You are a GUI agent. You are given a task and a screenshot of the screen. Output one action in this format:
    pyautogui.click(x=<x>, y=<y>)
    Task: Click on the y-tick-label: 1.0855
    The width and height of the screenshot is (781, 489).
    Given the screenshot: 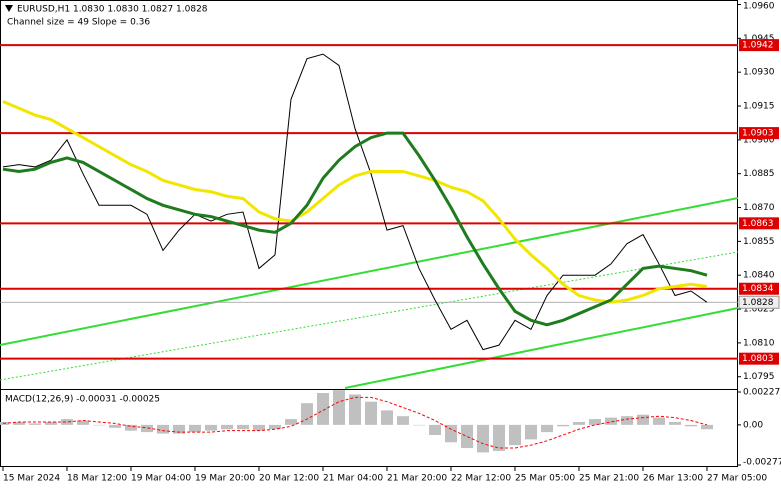 What is the action you would take?
    pyautogui.click(x=759, y=242)
    